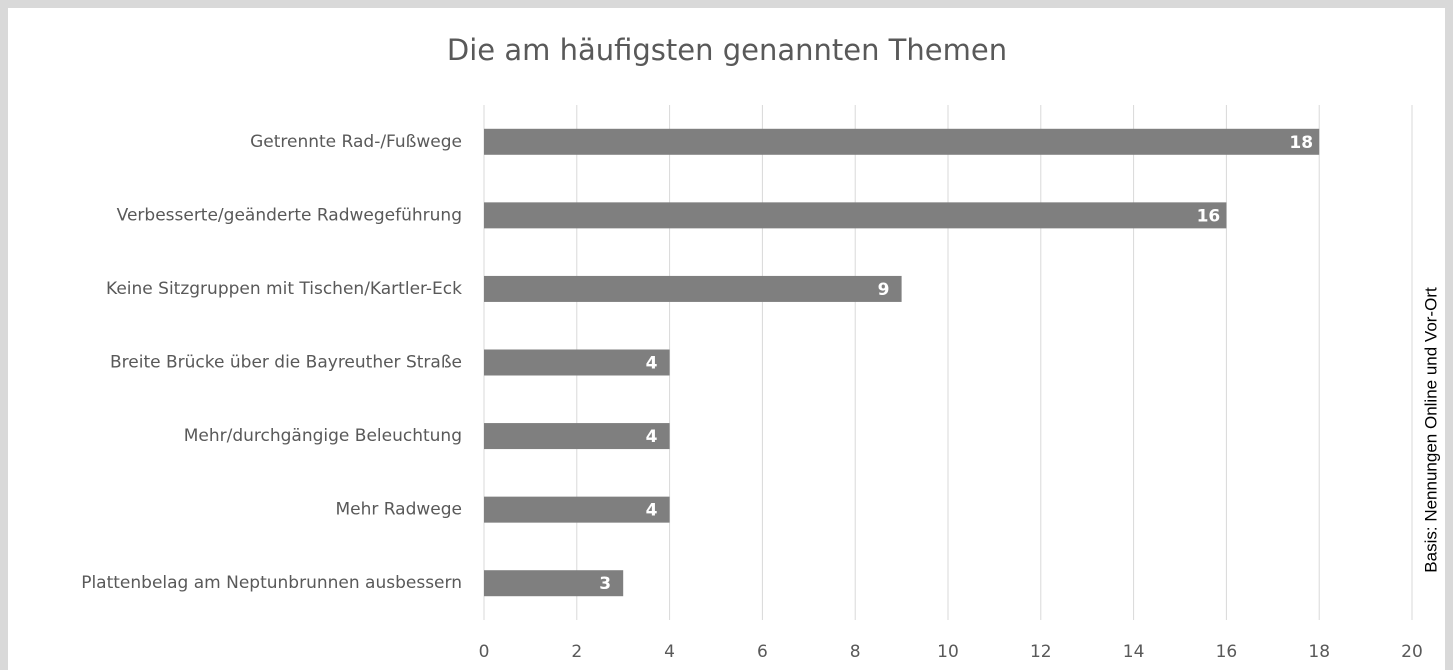 This screenshot has height=670, width=1453. Describe the element at coordinates (398, 510) in the screenshot. I see `y-tick-label: Mehr Radwege` at that location.